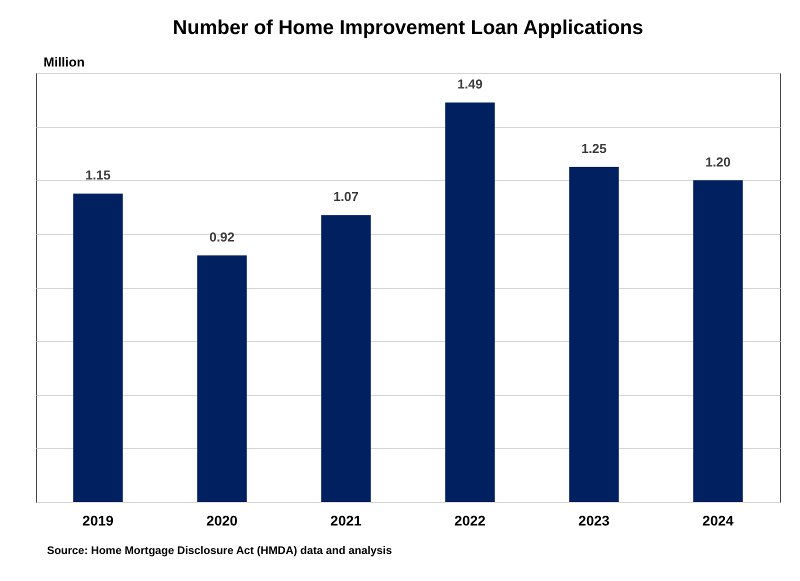  I want to click on data-label: 0.92, so click(222, 236).